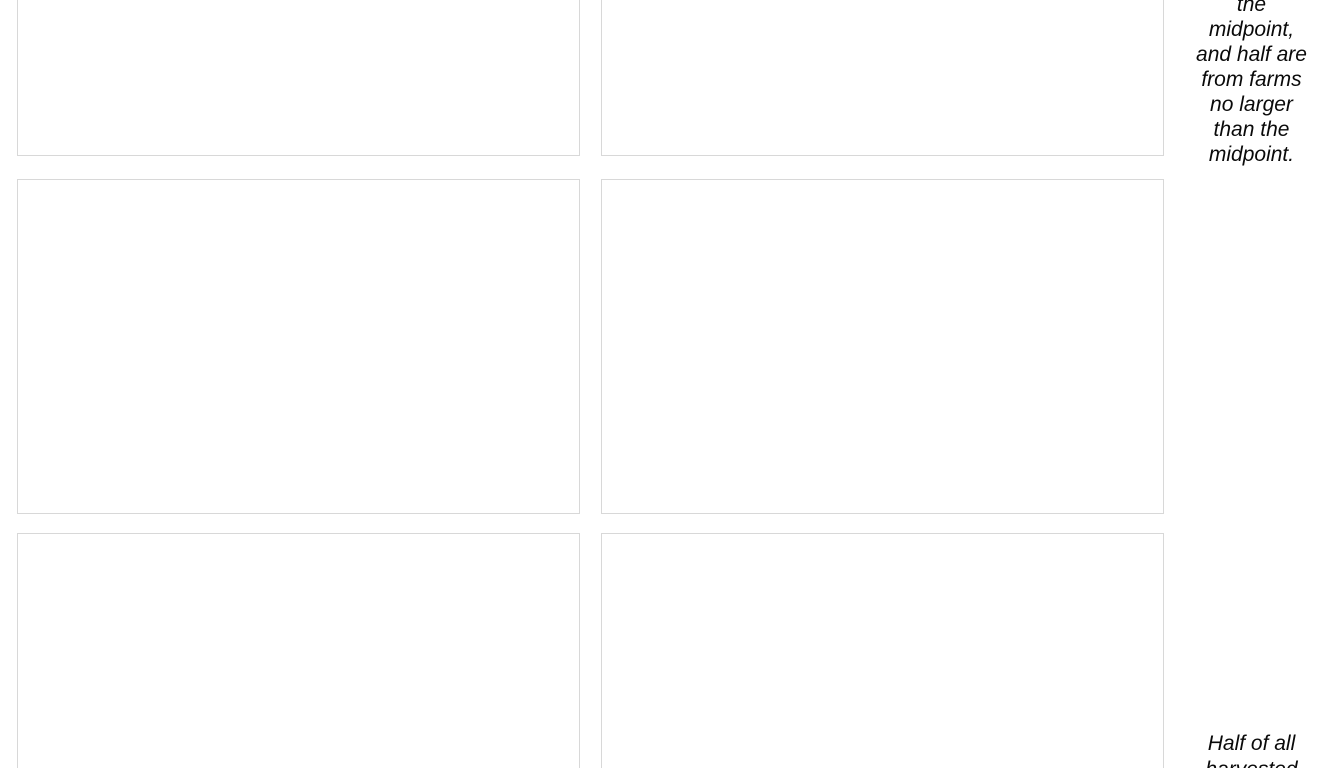 This screenshot has height=768, width=1339. I want to click on chart-top-left, so click(298, 78).